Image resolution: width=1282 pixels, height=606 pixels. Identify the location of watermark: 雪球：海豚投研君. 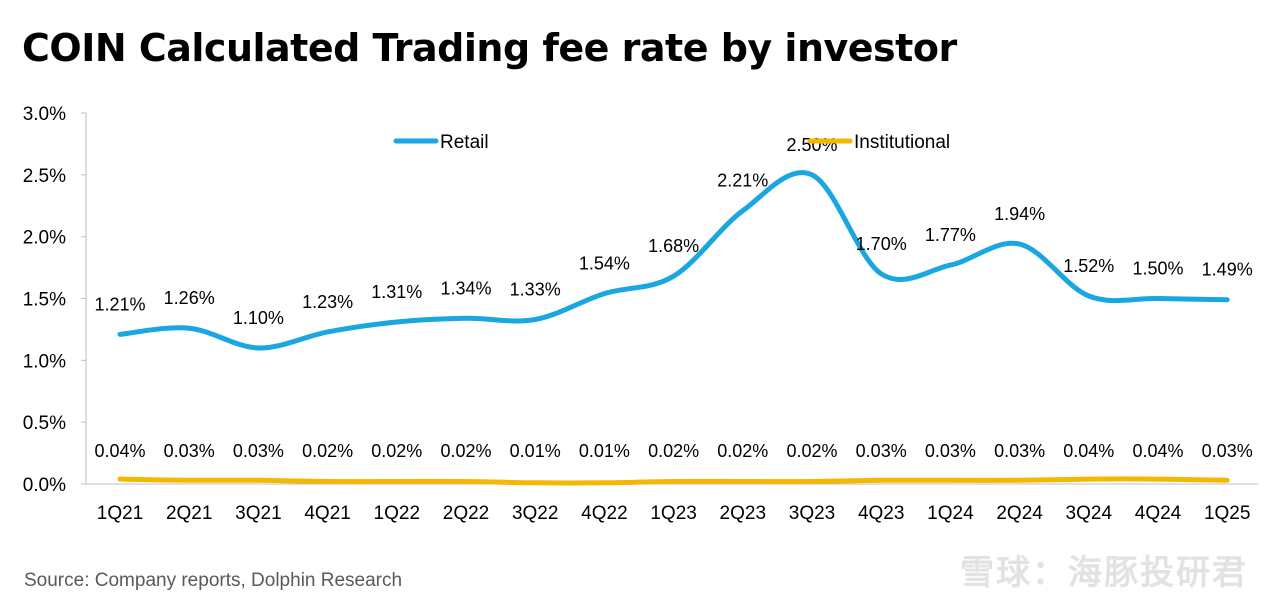
(1104, 573).